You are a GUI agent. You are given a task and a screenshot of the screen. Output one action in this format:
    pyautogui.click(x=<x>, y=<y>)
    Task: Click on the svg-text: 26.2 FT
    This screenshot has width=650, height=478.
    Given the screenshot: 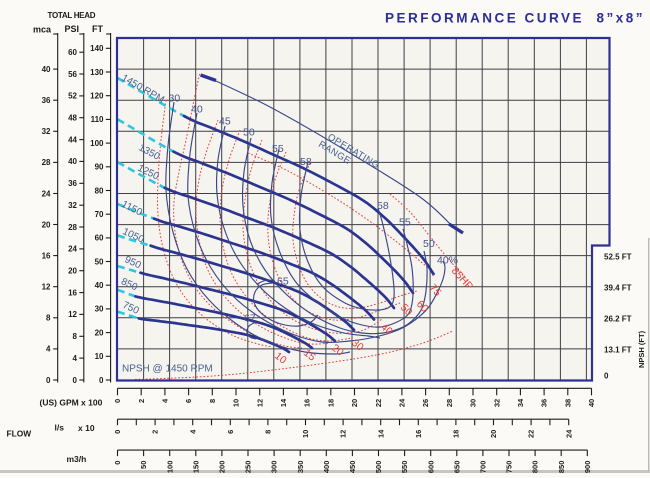 What is the action you would take?
    pyautogui.click(x=618, y=319)
    